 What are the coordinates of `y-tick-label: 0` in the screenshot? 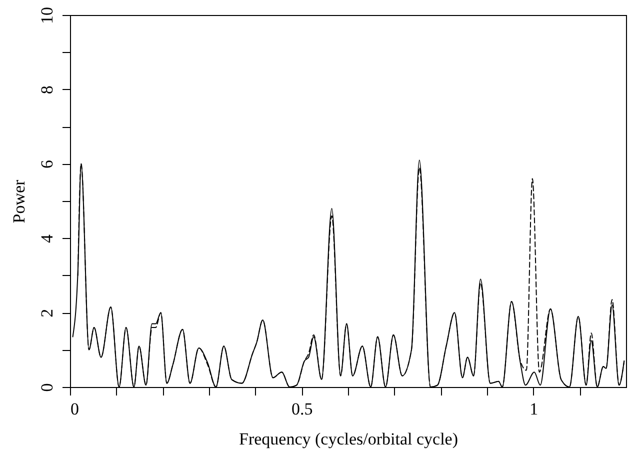 It's located at (47, 387).